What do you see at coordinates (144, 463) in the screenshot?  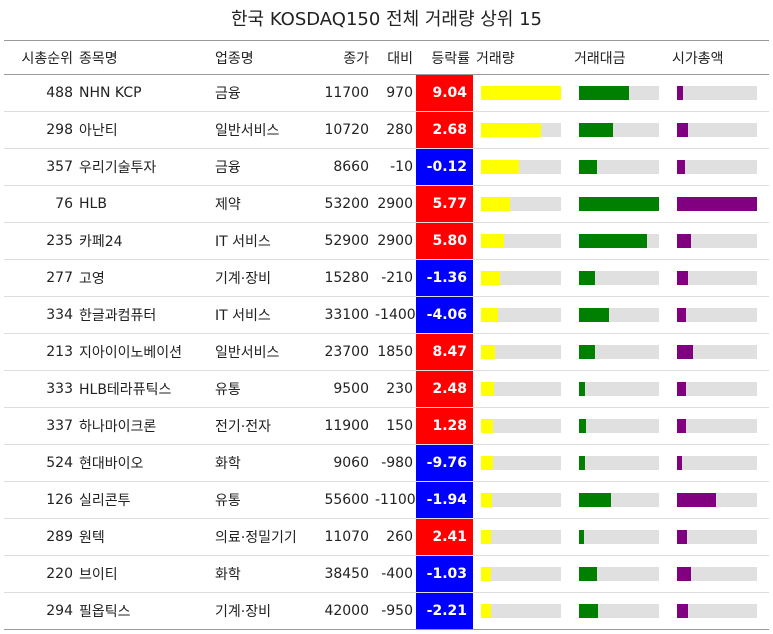 I see `name-cell: 현대바이오` at bounding box center [144, 463].